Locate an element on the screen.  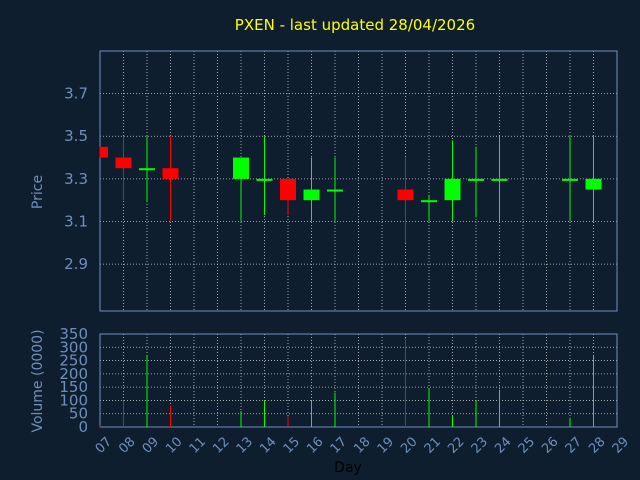
x-tick-label: 18 is located at coordinates (362, 445).